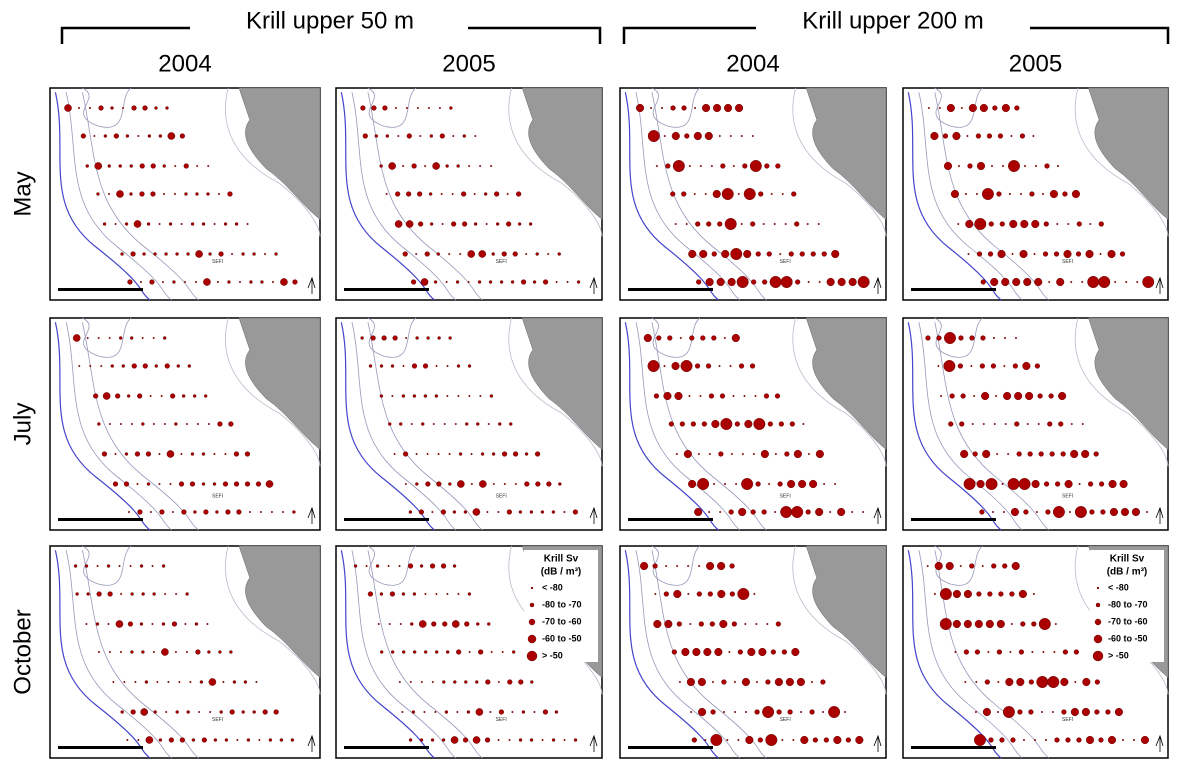  I want to click on legend-symbol, so click(532, 605).